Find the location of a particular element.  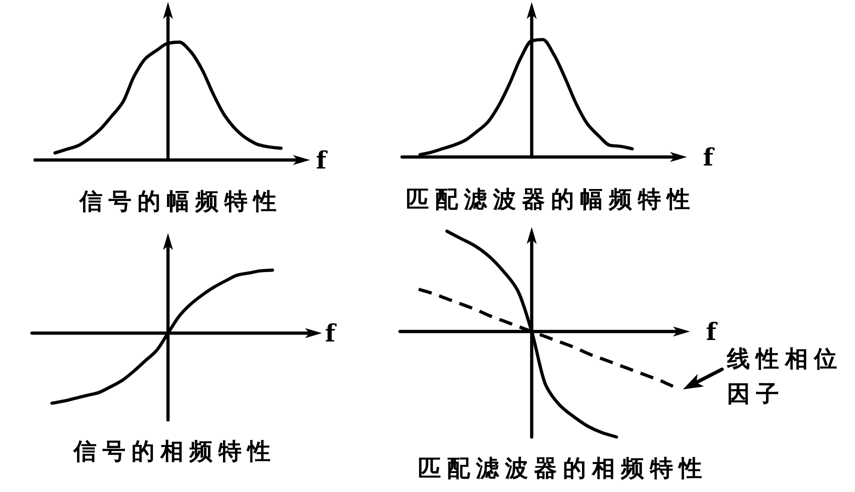

text: 信号的相频特性 is located at coordinates (174, 452).